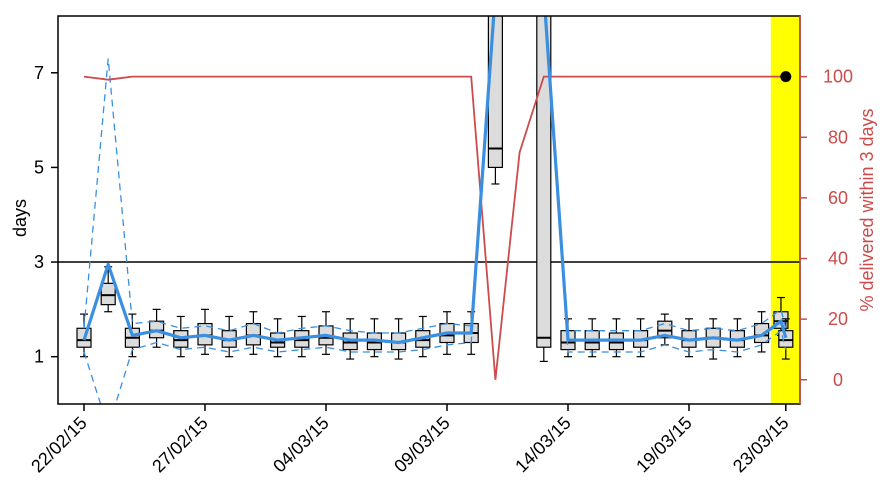 This screenshot has width=885, height=481. I want to click on y2-tick-label-1: 20, so click(838, 319).